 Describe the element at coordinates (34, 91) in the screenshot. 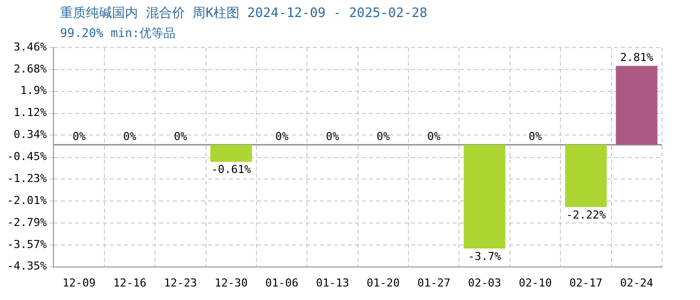

I see `y-tick-label: 1.9%` at that location.